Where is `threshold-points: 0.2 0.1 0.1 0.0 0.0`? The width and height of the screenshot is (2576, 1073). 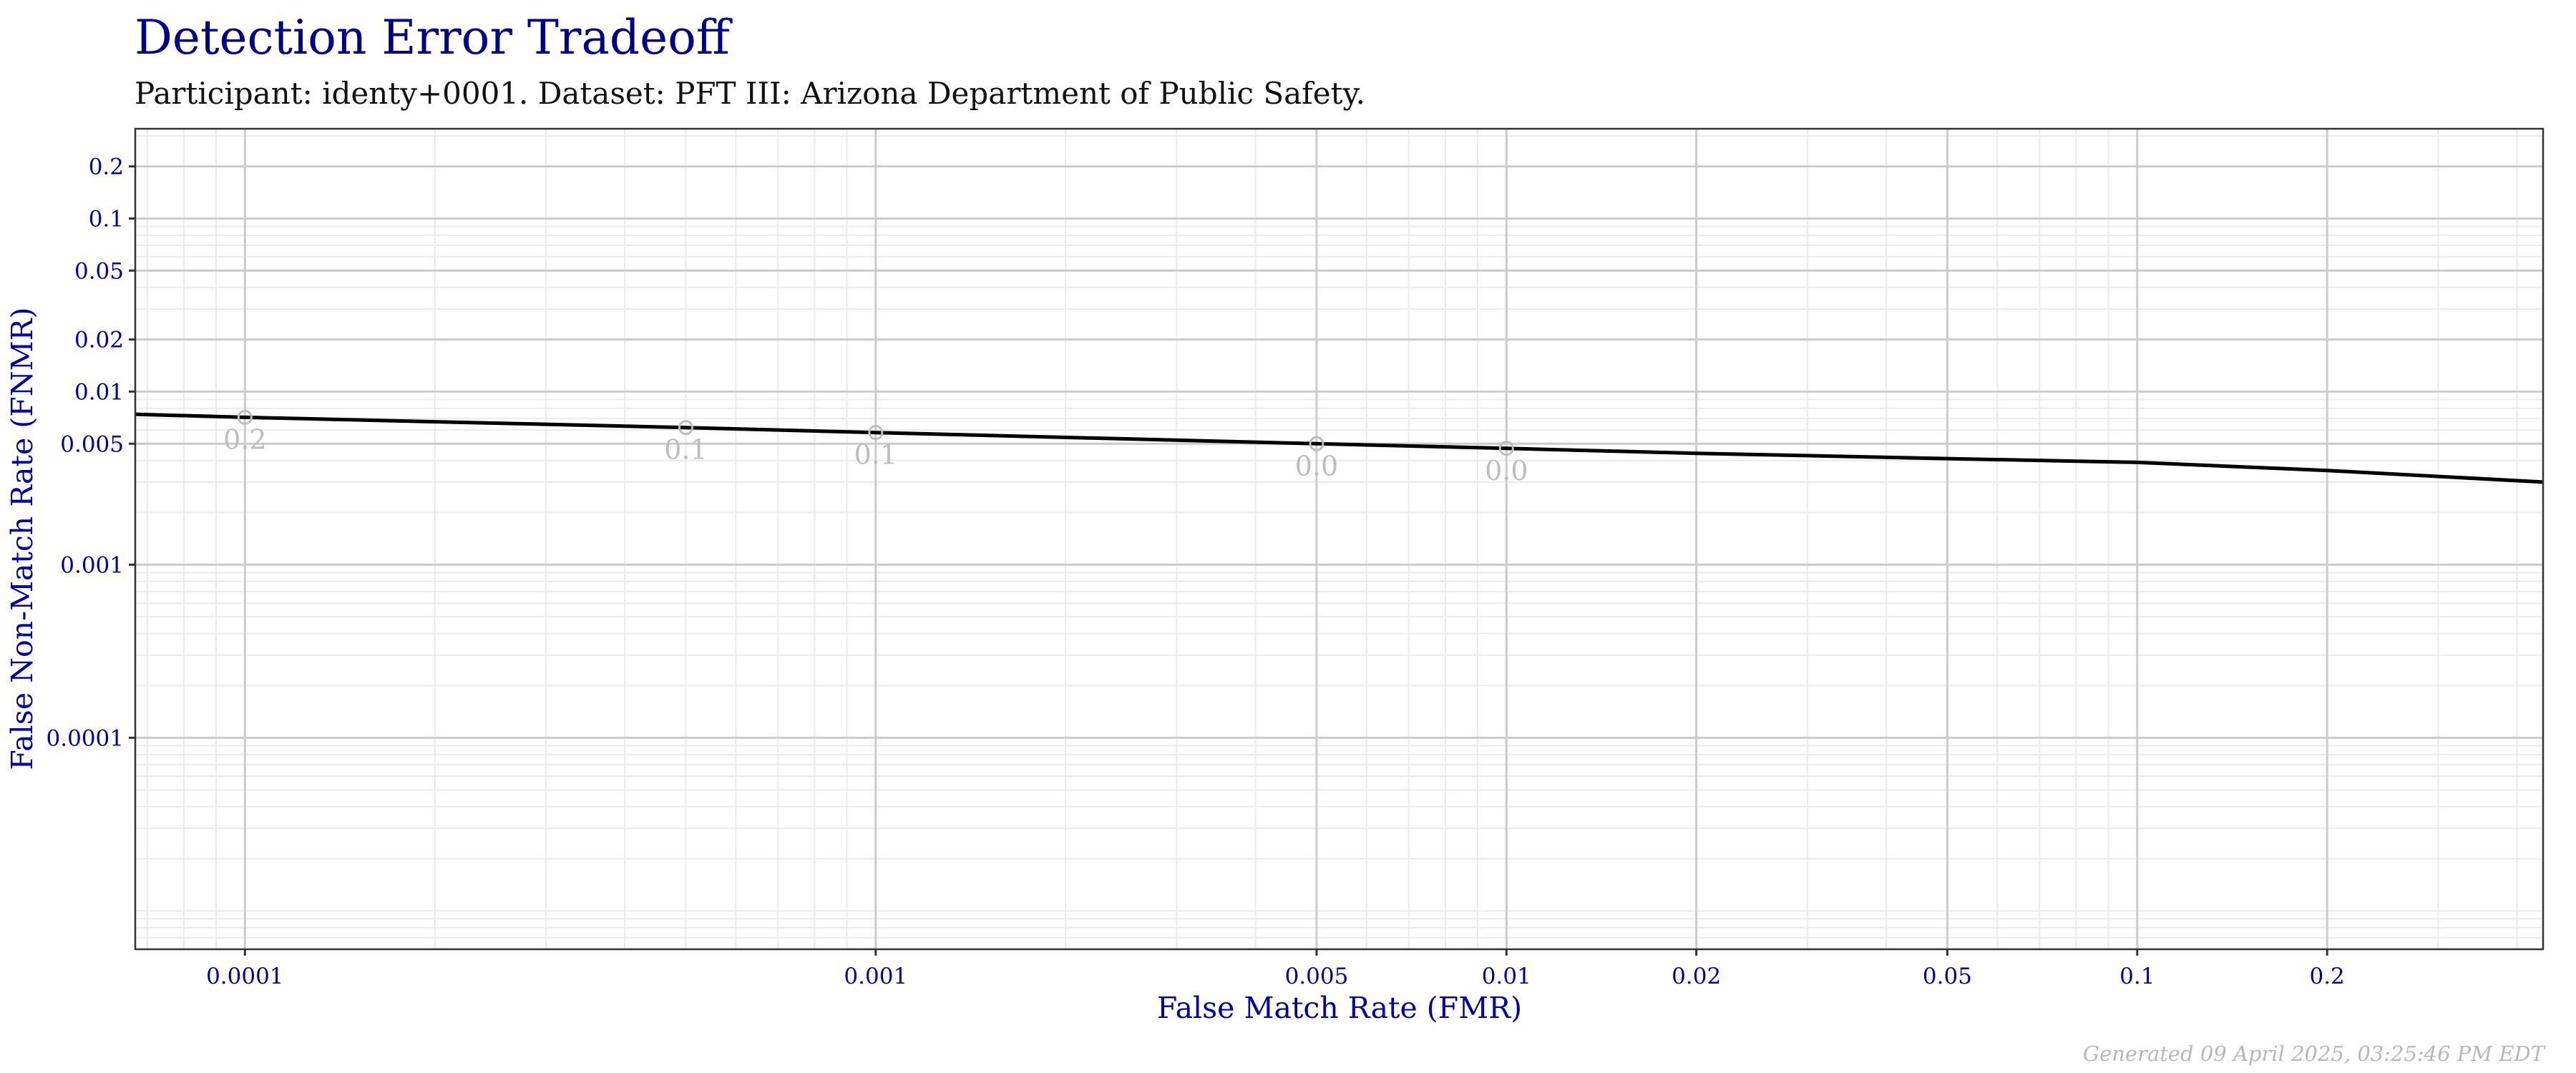 threshold-points: 0.2 0.1 0.1 0.0 0.0 is located at coordinates (875, 447).